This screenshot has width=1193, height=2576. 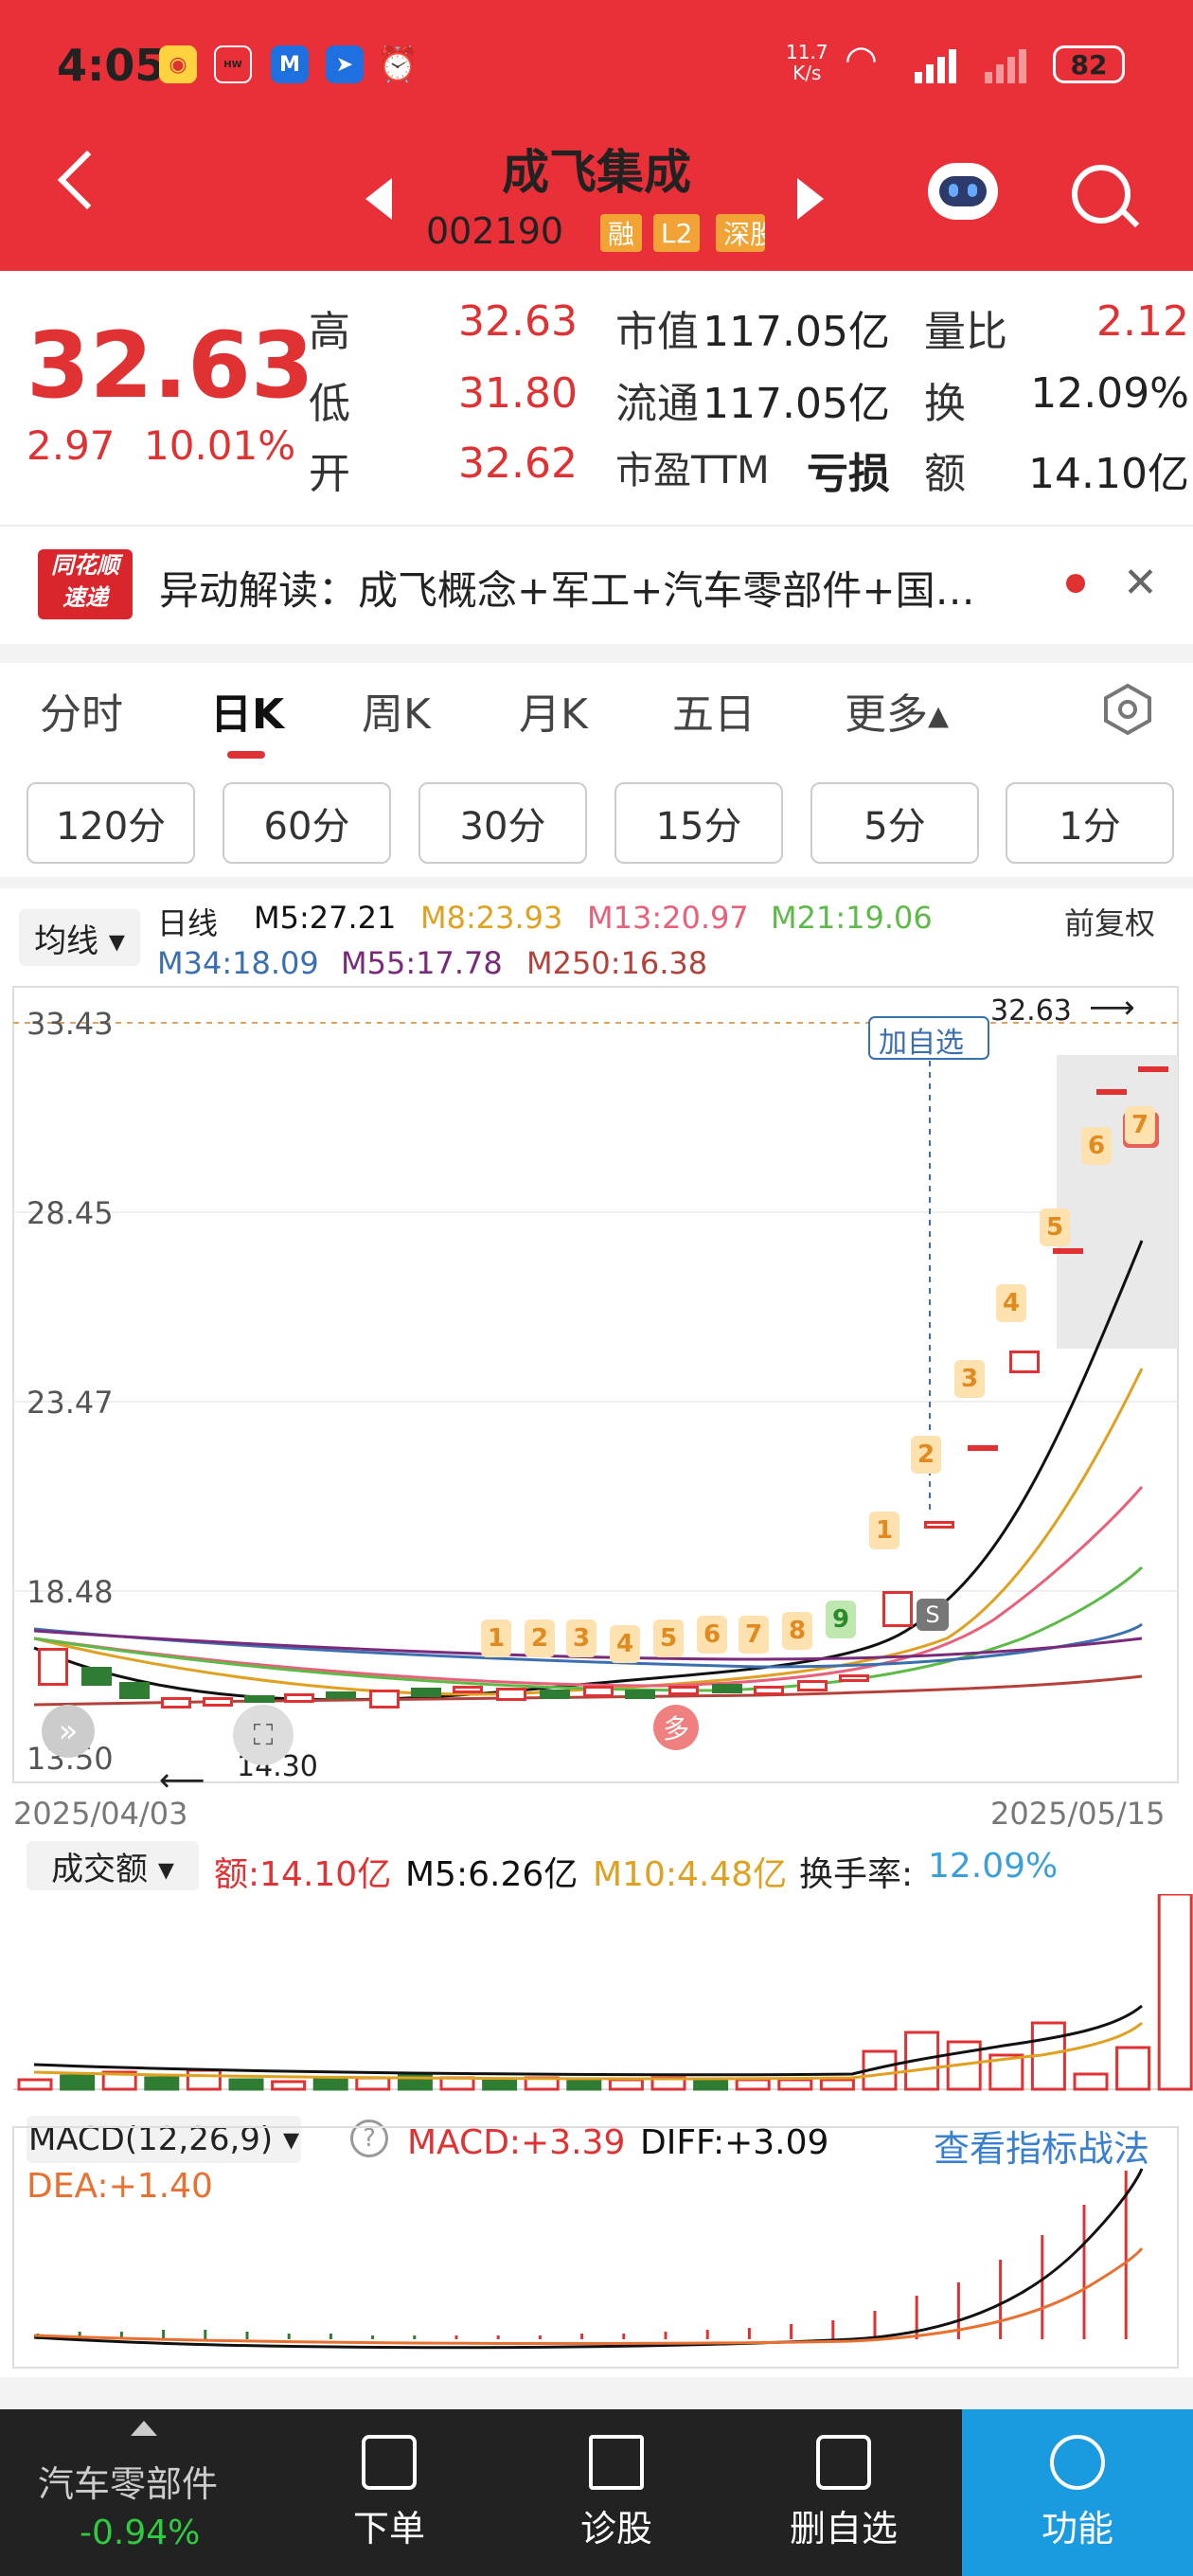 I want to click on remove-favourite-button: 删自选, so click(x=844, y=2492).